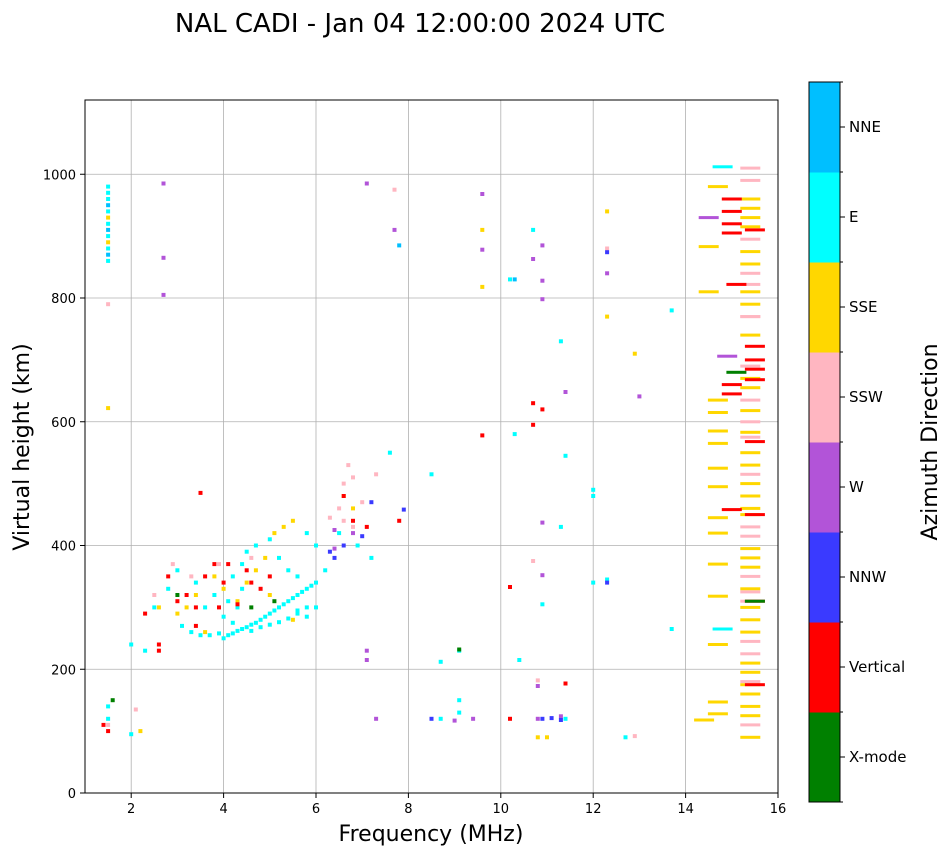 The height and width of the screenshot is (856, 951). I want to click on colorbar-title: Azimuth Direction, so click(930, 441).